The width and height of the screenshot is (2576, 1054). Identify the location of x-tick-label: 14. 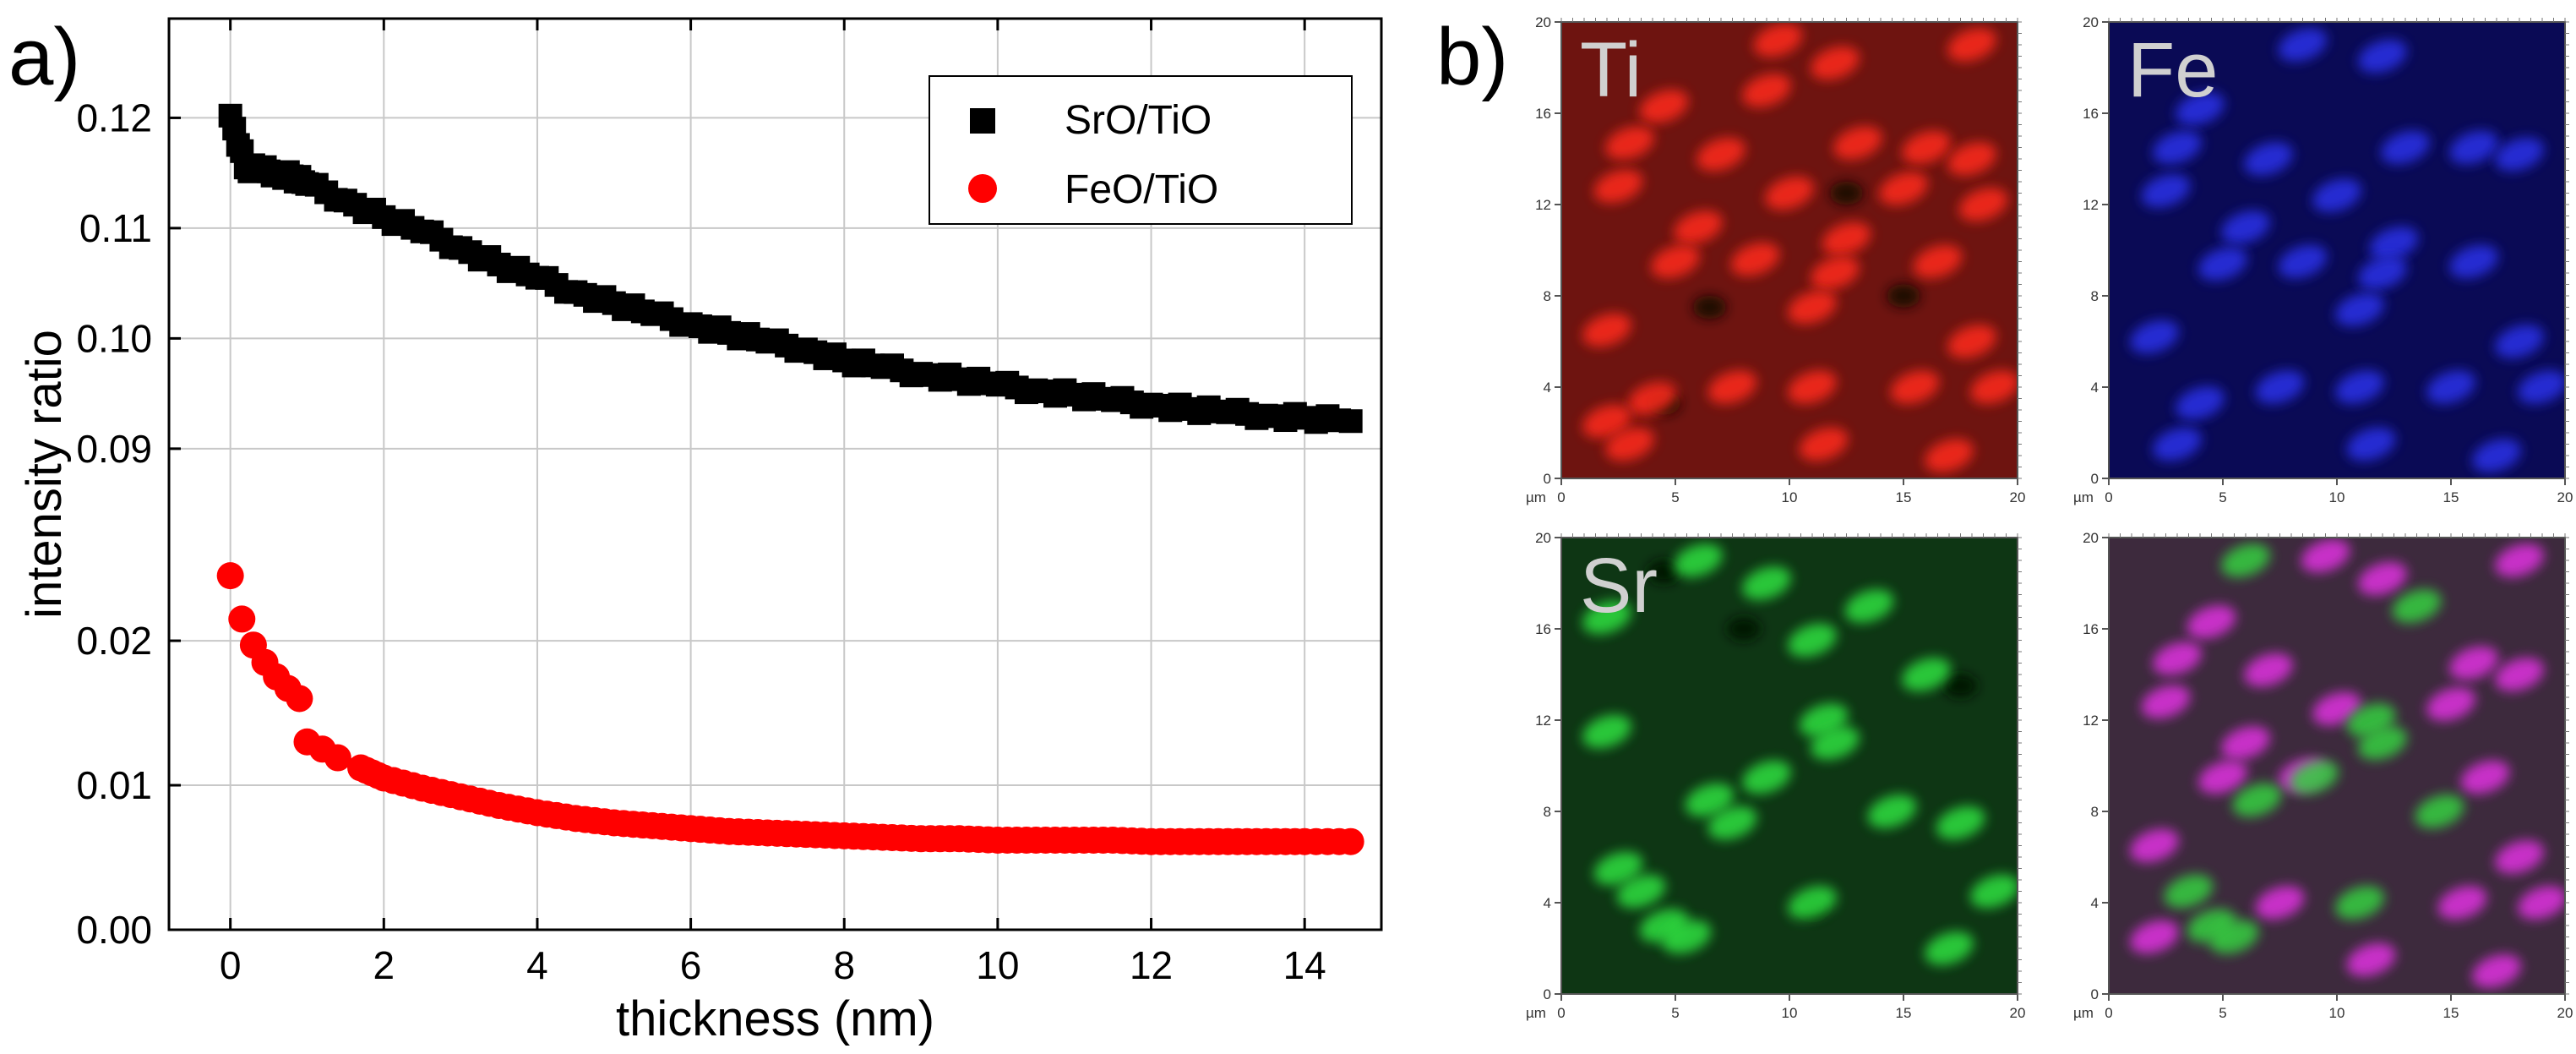
(1304, 965).